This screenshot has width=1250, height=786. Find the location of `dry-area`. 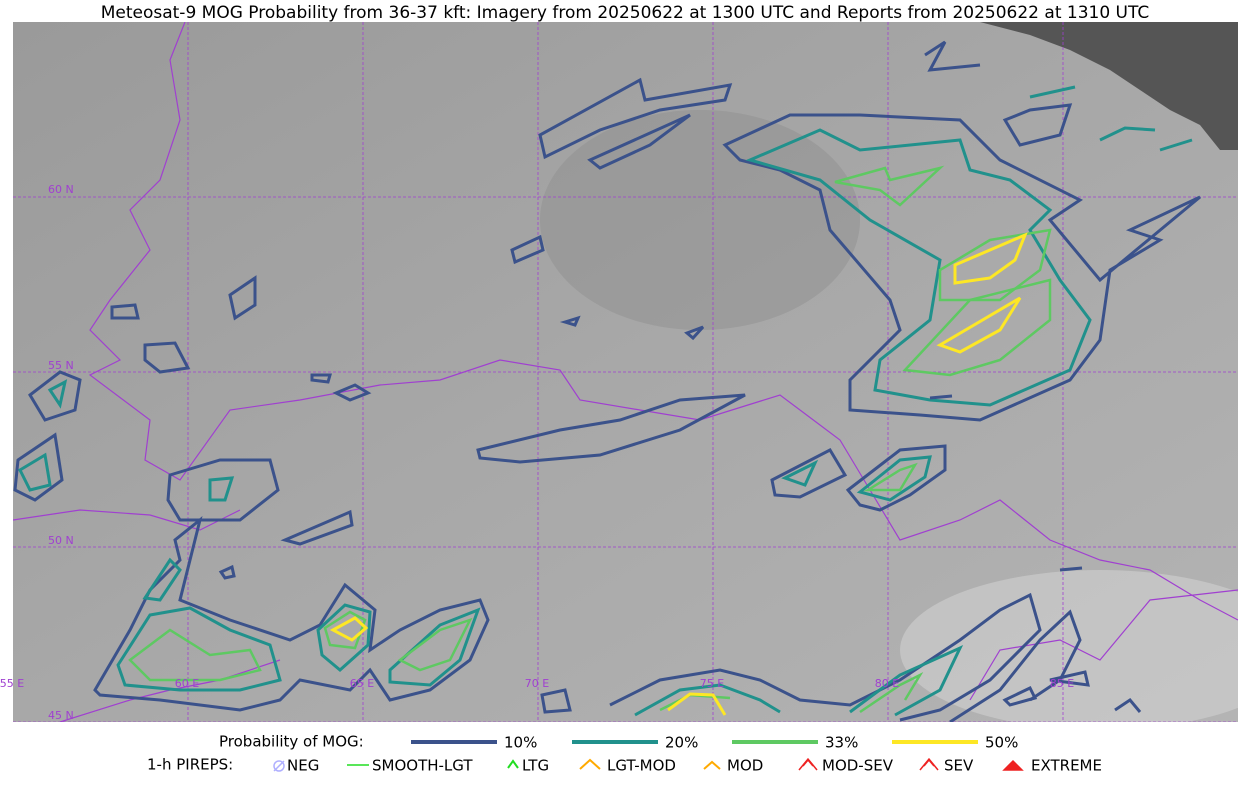

dry-area is located at coordinates (700, 220).